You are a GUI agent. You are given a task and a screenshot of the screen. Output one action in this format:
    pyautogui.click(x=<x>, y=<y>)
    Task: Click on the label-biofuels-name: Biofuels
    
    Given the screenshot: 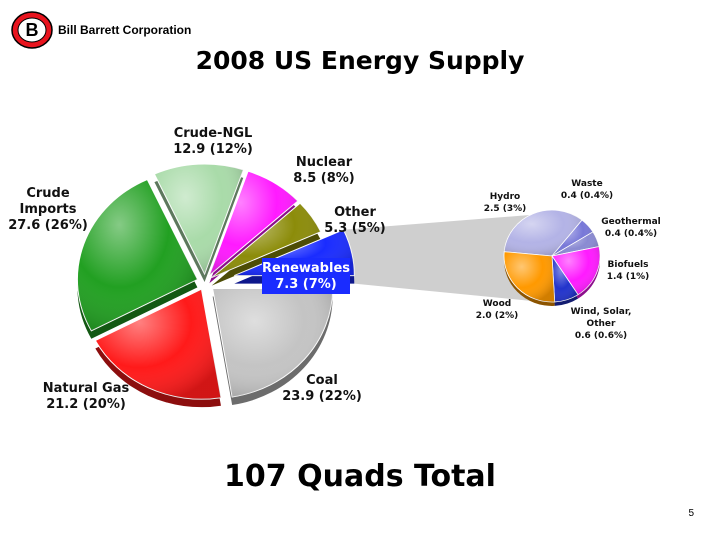 What is the action you would take?
    pyautogui.click(x=628, y=265)
    